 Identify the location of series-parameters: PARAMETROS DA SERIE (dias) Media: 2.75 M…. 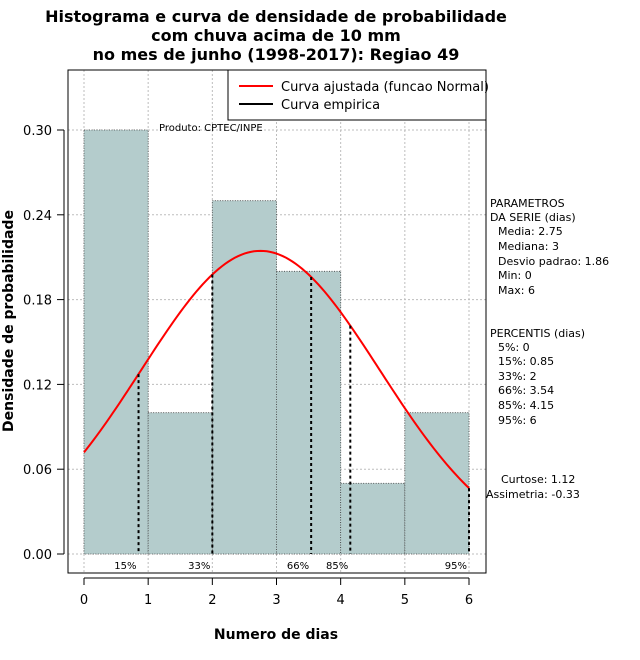
(549, 247).